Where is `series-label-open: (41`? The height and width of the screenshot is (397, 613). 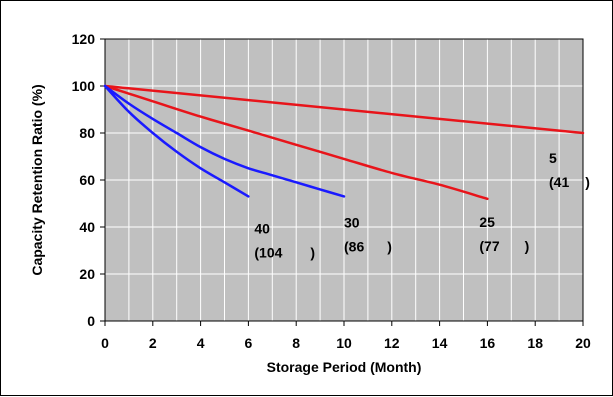 series-label-open: (41 is located at coordinates (559, 182).